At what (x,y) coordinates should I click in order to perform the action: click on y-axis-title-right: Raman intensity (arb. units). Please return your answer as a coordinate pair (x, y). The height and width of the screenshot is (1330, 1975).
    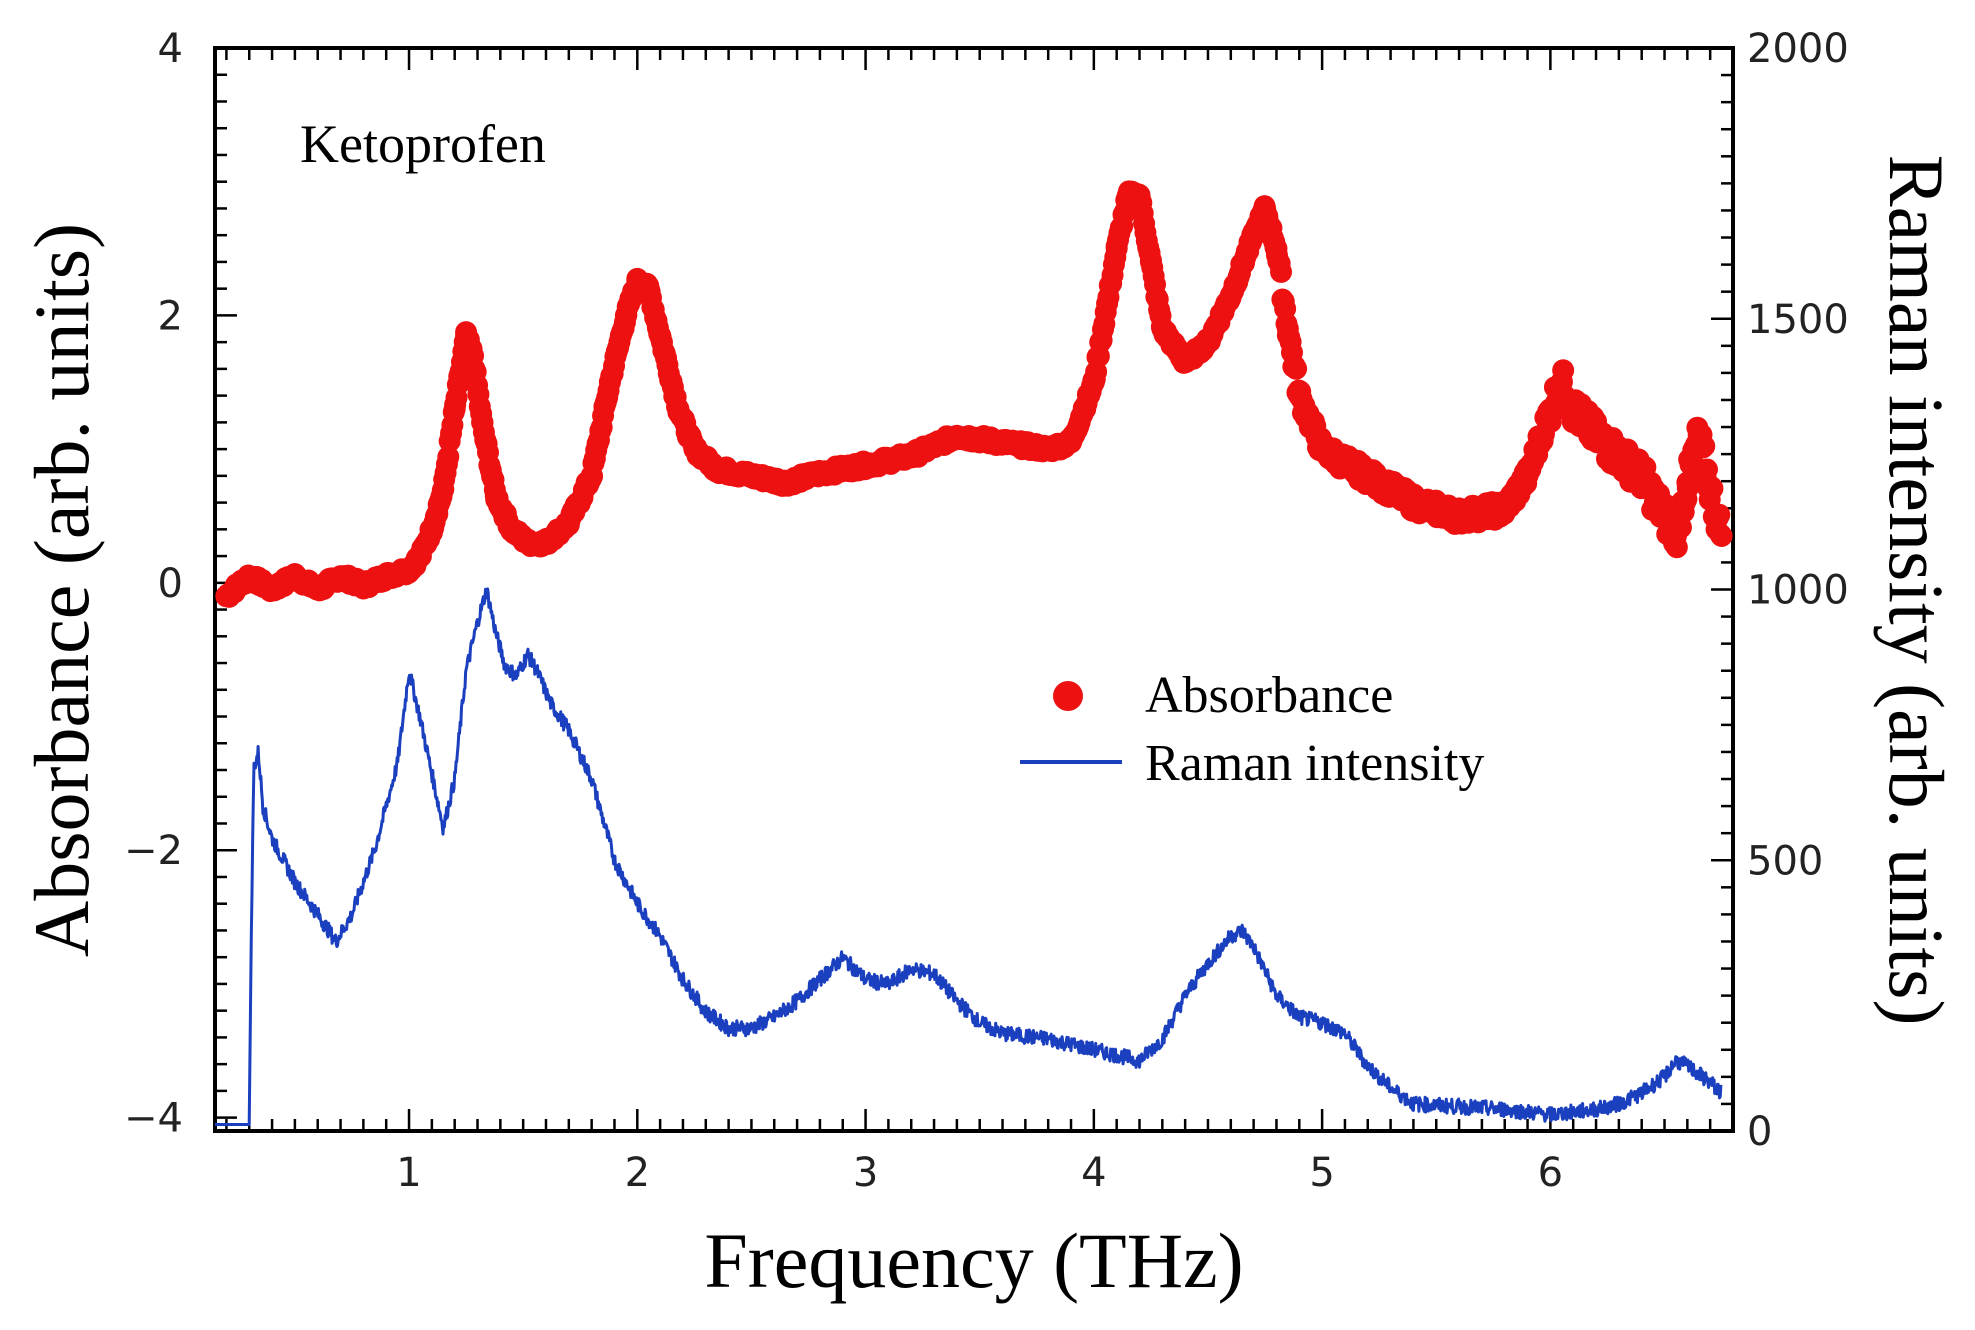
    Looking at the image, I should click on (1916, 590).